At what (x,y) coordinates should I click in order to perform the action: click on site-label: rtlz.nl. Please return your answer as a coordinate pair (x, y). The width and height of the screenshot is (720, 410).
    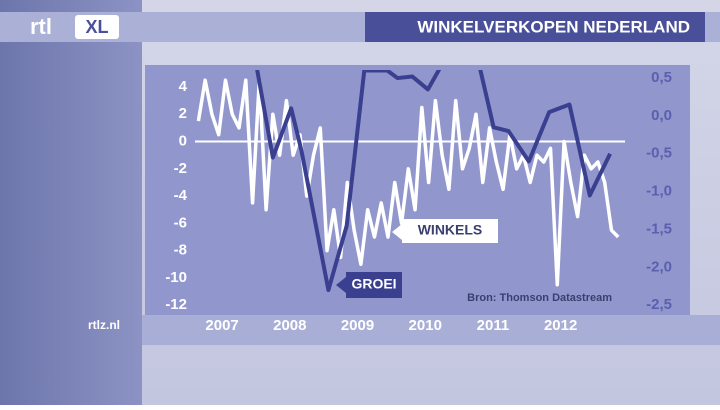
    Looking at the image, I should click on (104, 325).